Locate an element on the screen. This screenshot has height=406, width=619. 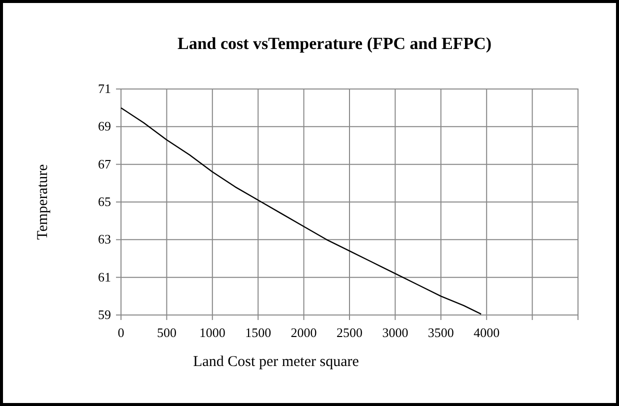
x-tick-label: 1500 is located at coordinates (258, 332).